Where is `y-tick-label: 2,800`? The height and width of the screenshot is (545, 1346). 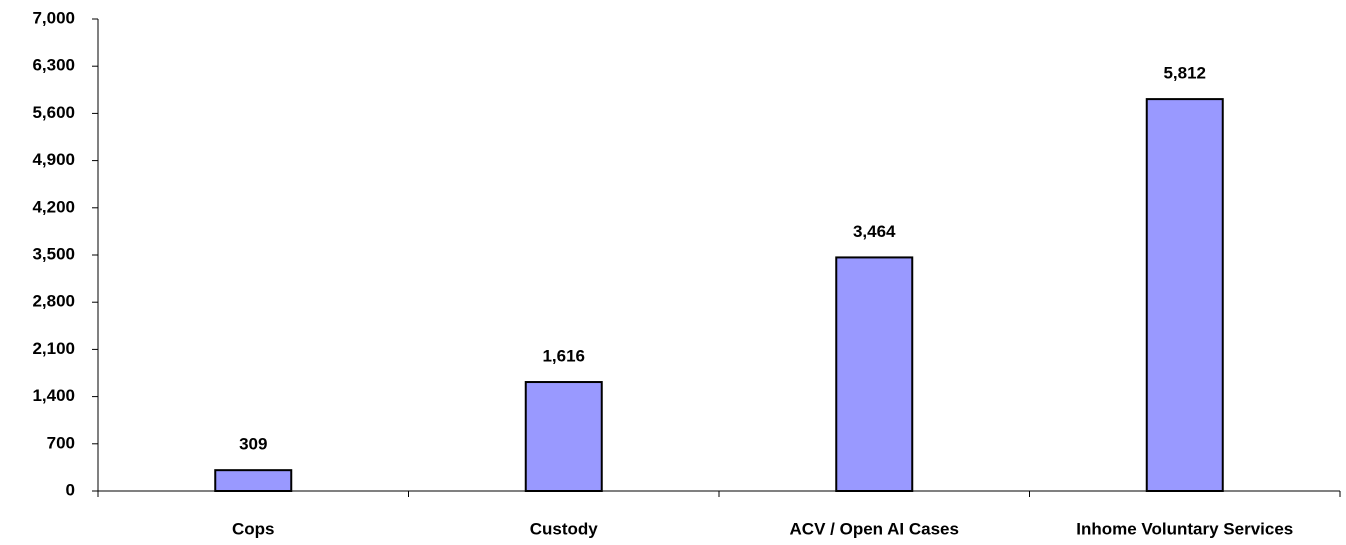
y-tick-label: 2,800 is located at coordinates (53, 301).